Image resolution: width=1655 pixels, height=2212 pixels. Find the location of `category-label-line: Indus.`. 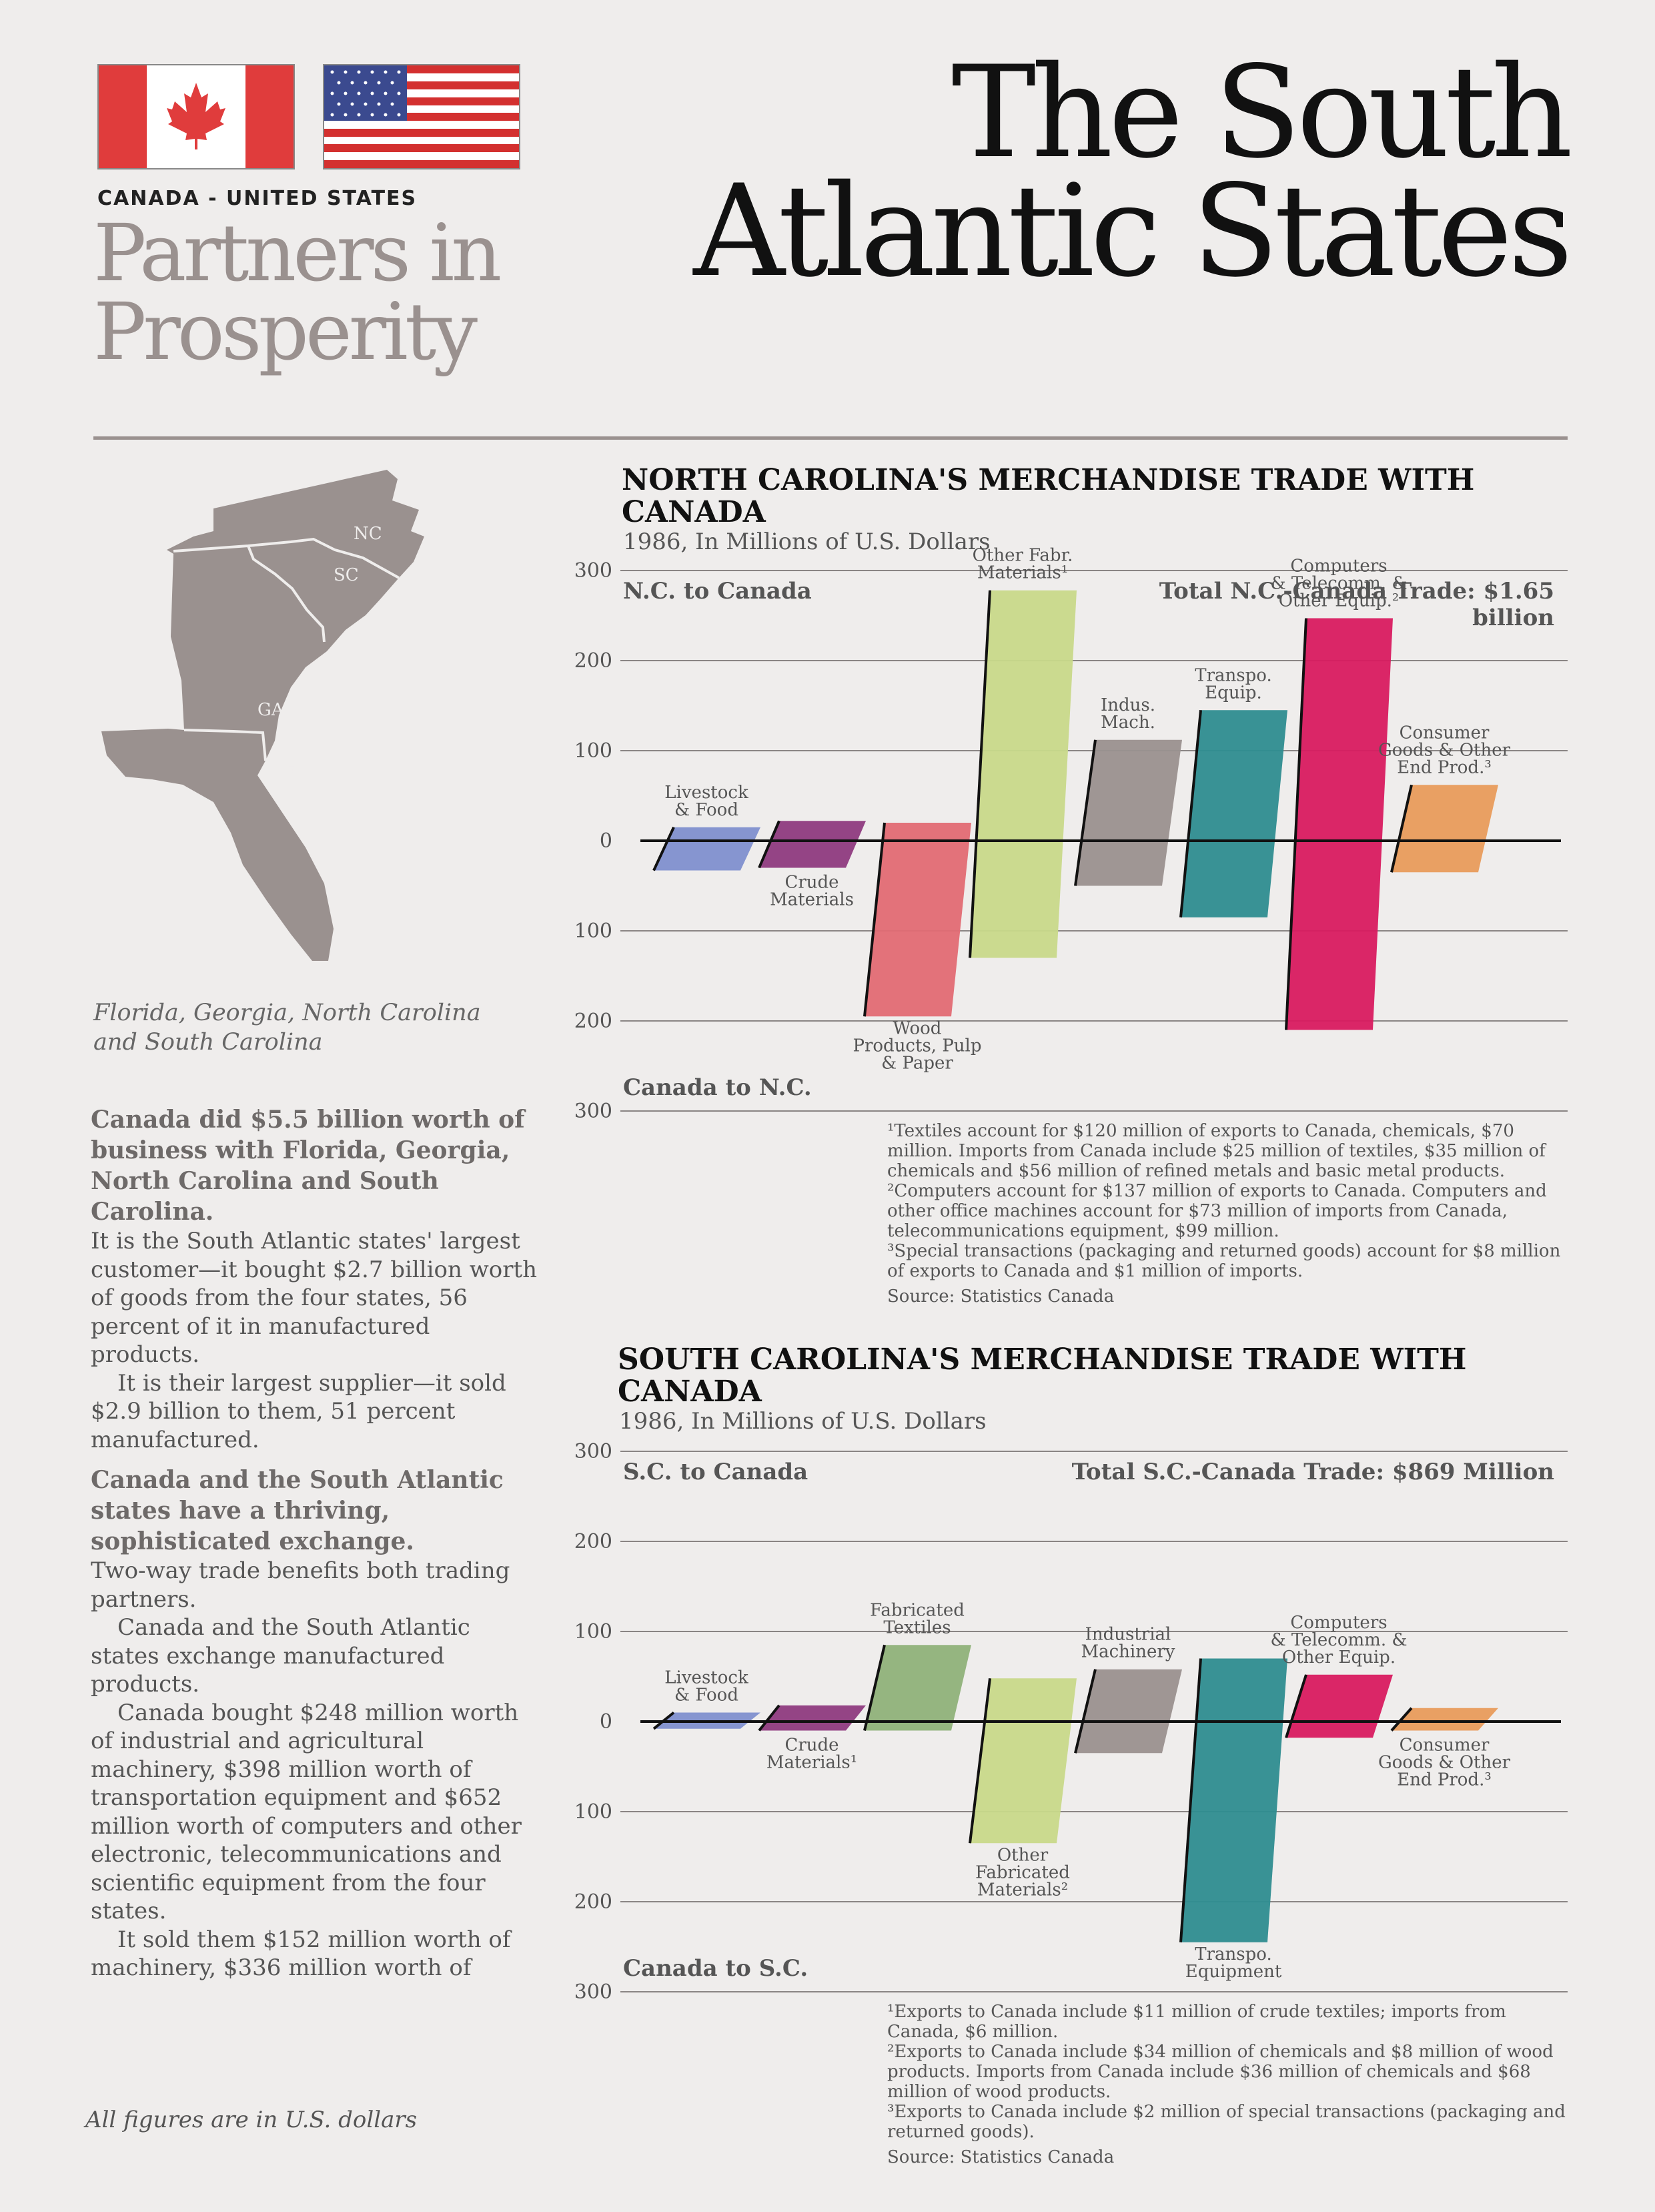

category-label-line: Indus. is located at coordinates (1128, 705).